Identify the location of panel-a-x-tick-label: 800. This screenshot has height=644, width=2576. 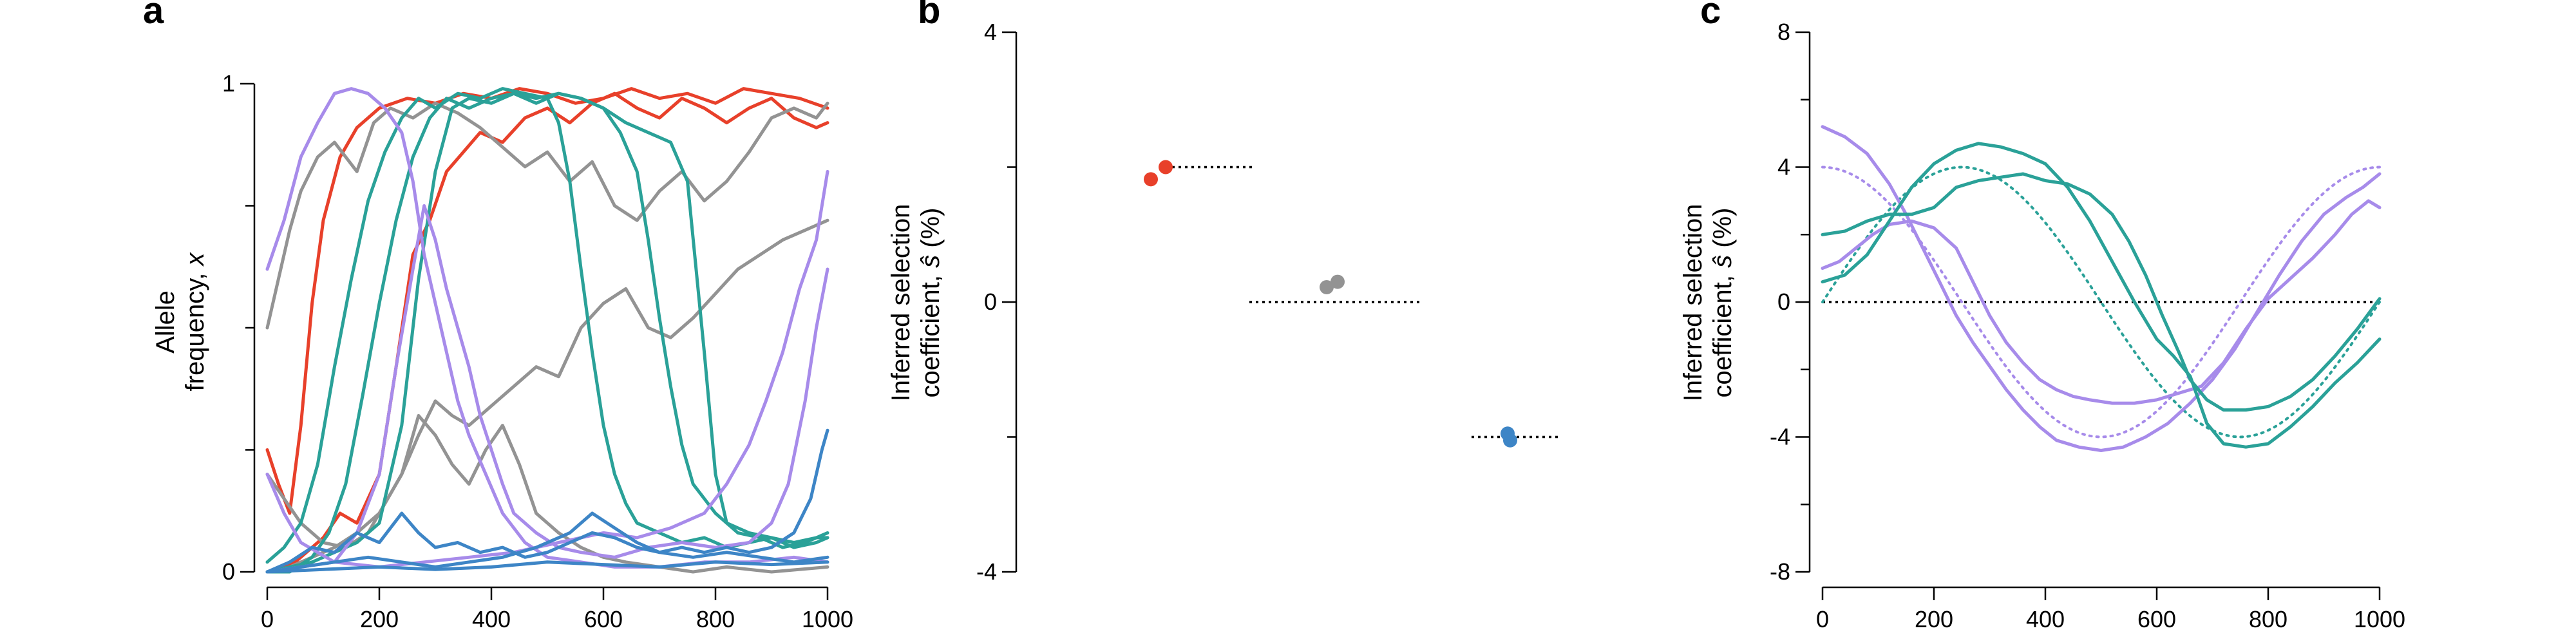
(716, 619).